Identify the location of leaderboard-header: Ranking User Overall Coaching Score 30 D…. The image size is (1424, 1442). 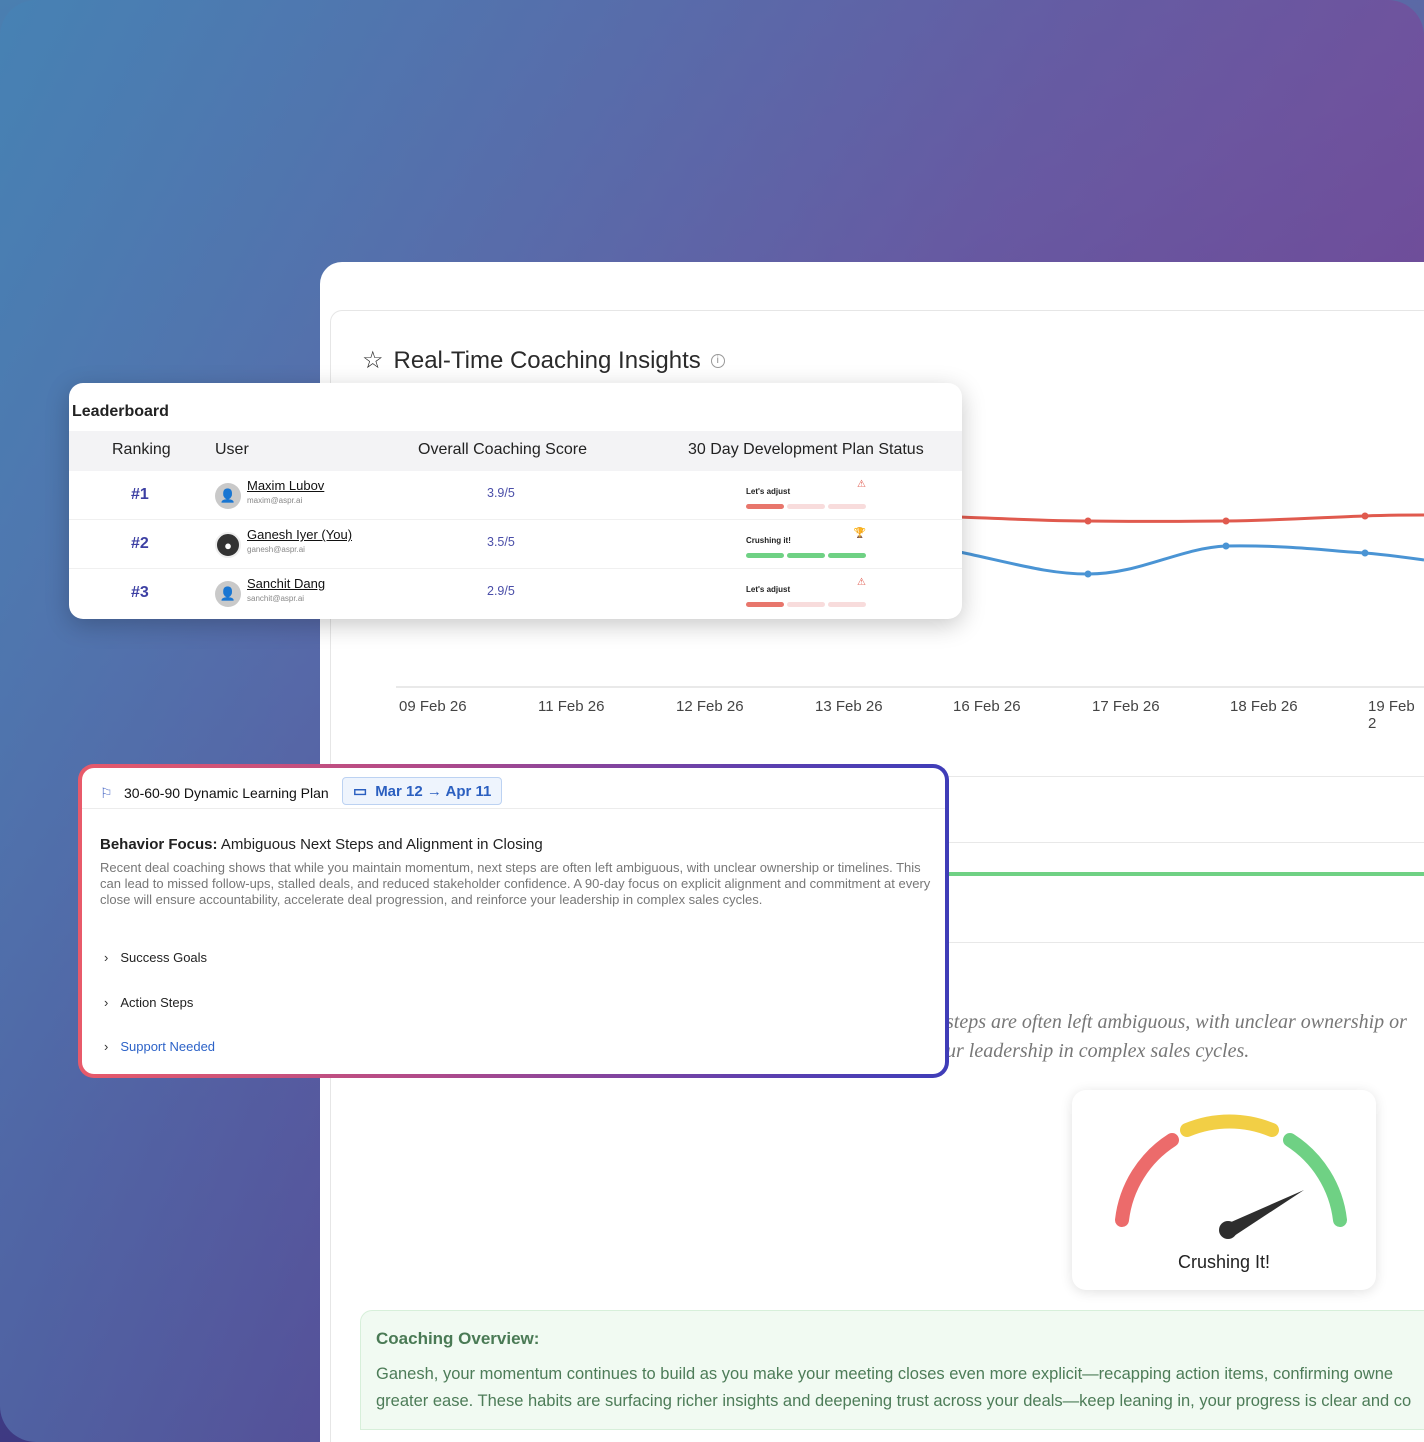
(515, 451).